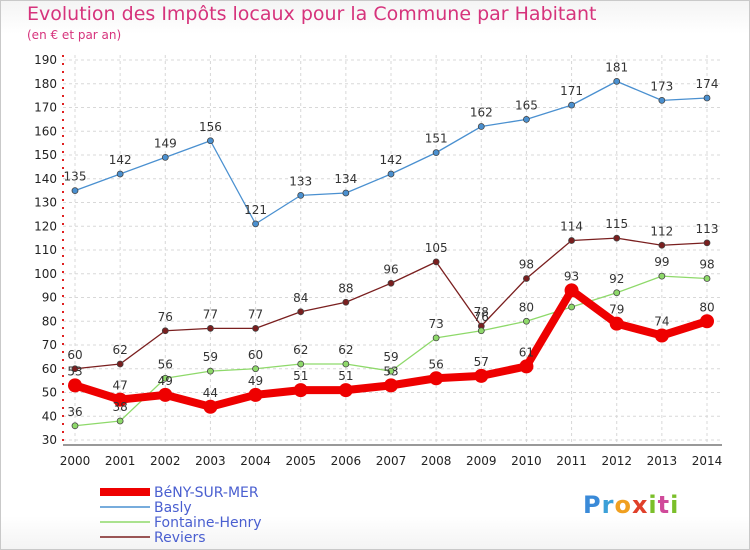  What do you see at coordinates (210, 461) in the screenshot?
I see `x-tick-label: 2003` at bounding box center [210, 461].